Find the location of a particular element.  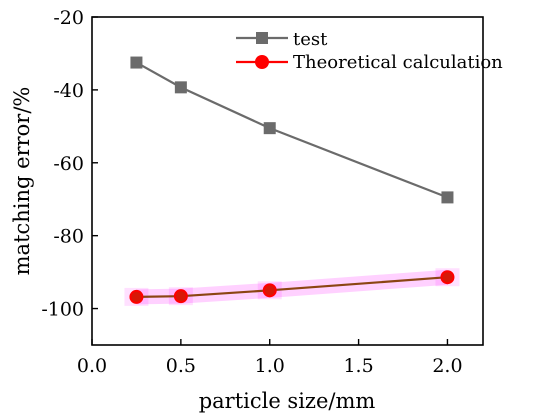

x-tick-label: 0.5 is located at coordinates (181, 366).